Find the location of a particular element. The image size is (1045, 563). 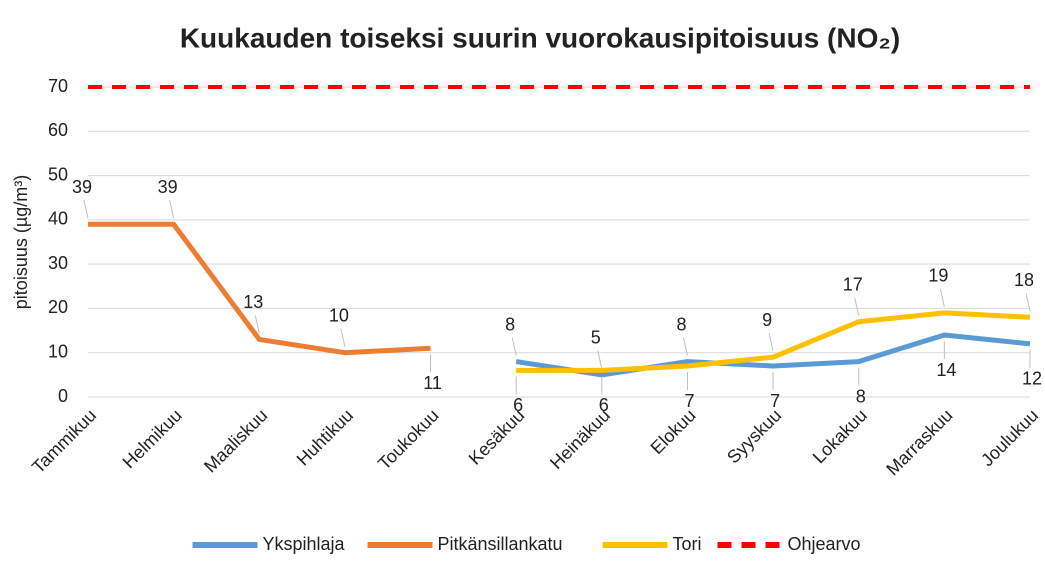

x-tick-label: Lokakuu is located at coordinates (840, 436).